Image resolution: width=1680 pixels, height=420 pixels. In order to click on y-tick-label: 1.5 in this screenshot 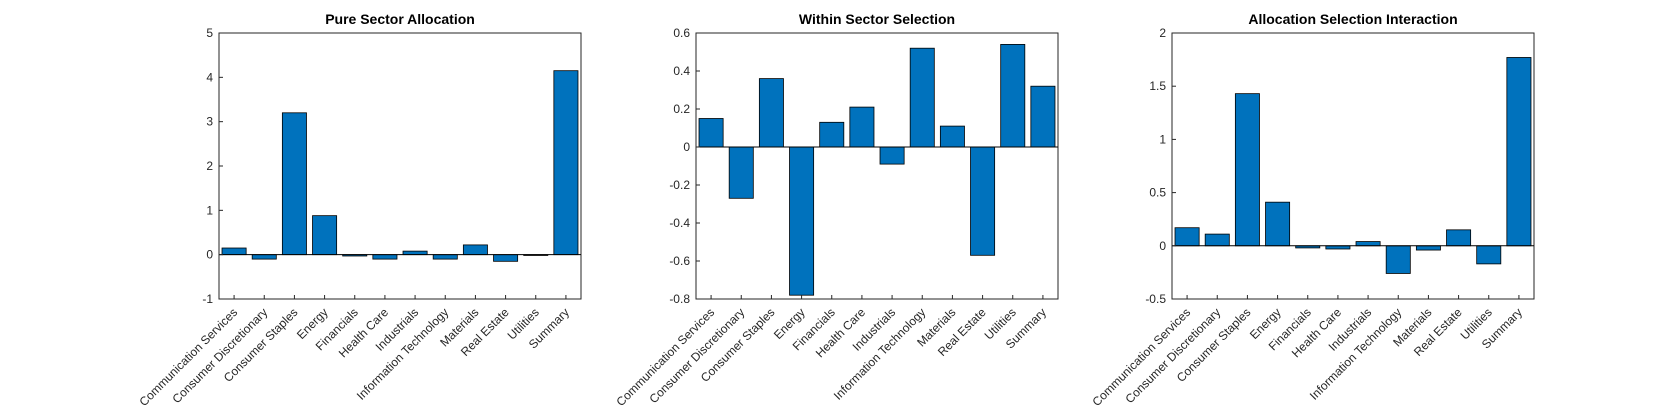, I will do `click(1157, 86)`.